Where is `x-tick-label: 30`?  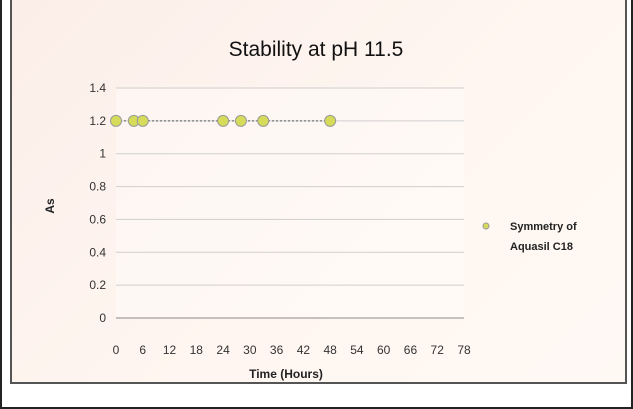
x-tick-label: 30 is located at coordinates (250, 350).